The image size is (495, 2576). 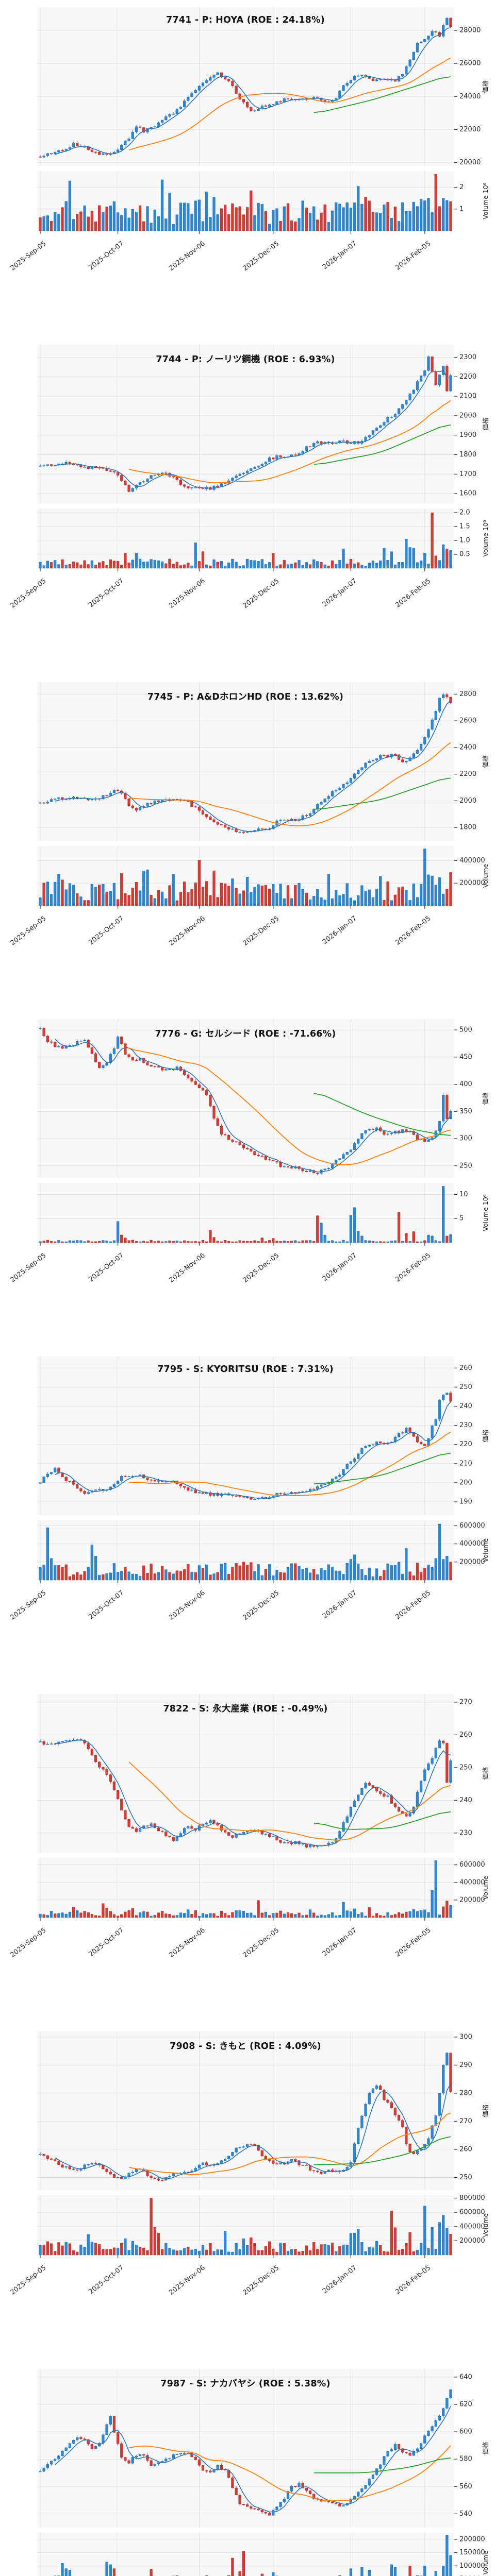 I want to click on volume-tick-label: 0.5, so click(x=464, y=554).